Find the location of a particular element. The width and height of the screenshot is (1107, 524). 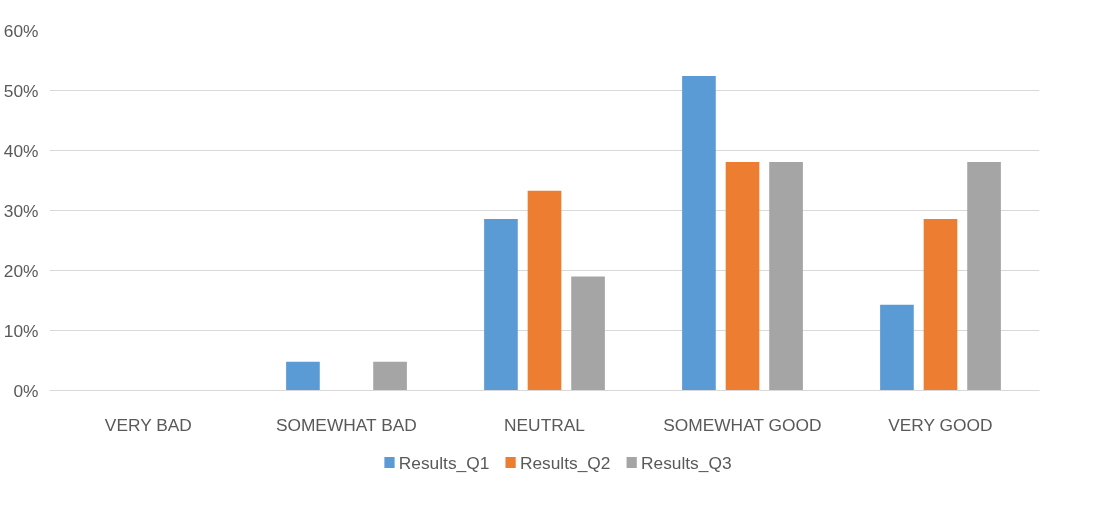

y-tick-label: 40% is located at coordinates (21, 150).